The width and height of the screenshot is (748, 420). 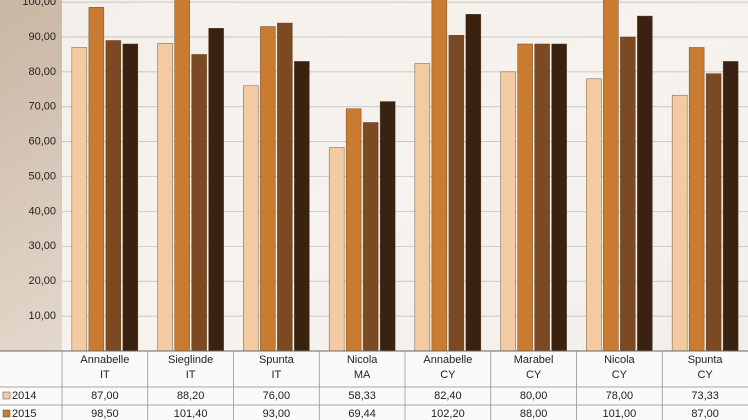 What do you see at coordinates (42, 37) in the screenshot?
I see `y-tick-label: 90,00` at bounding box center [42, 37].